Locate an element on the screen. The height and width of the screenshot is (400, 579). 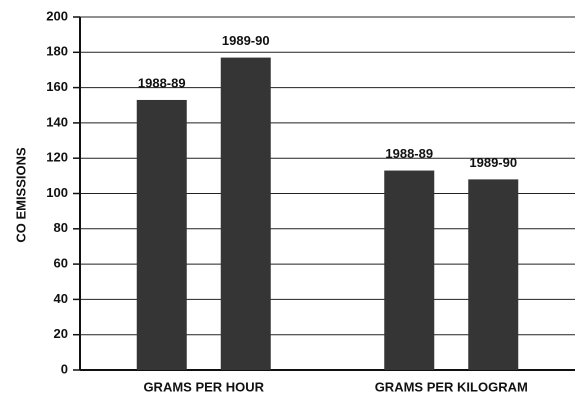
y-tick-label: 180 is located at coordinates (57, 51).